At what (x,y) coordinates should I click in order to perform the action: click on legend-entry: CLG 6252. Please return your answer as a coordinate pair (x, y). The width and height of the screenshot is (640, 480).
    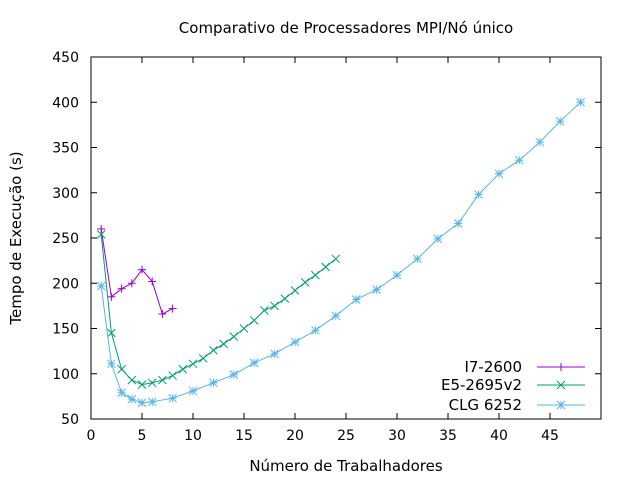
    Looking at the image, I should click on (517, 405).